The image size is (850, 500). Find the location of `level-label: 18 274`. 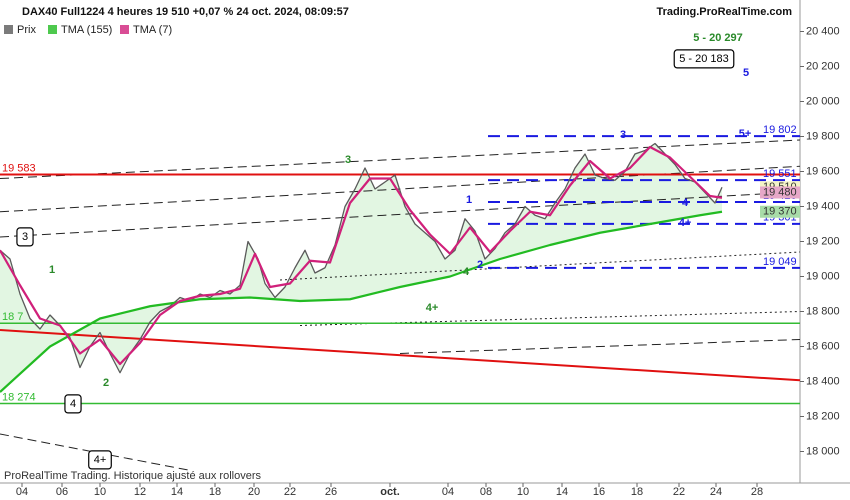

level-label: 18 274 is located at coordinates (19, 397).